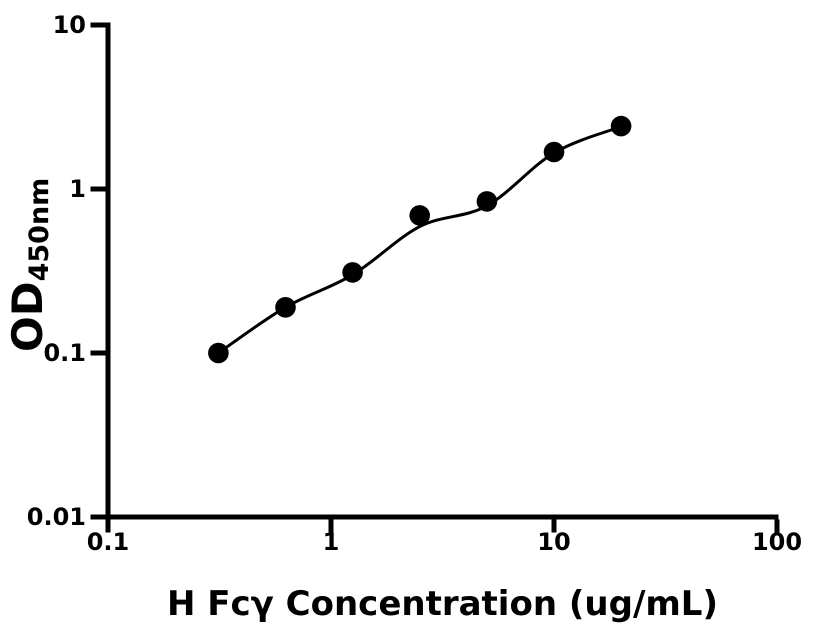 Image resolution: width=816 pixels, height=640 pixels. I want to click on x-tick-label: 0.1, so click(108, 542).